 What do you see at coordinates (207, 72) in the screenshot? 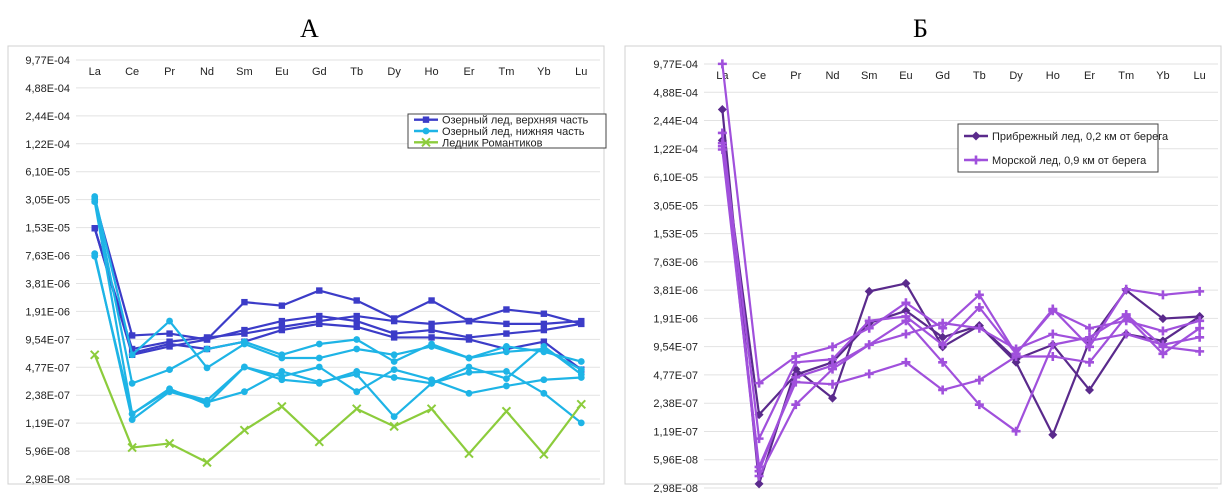
I see `x-tick-label: Nd` at bounding box center [207, 72].